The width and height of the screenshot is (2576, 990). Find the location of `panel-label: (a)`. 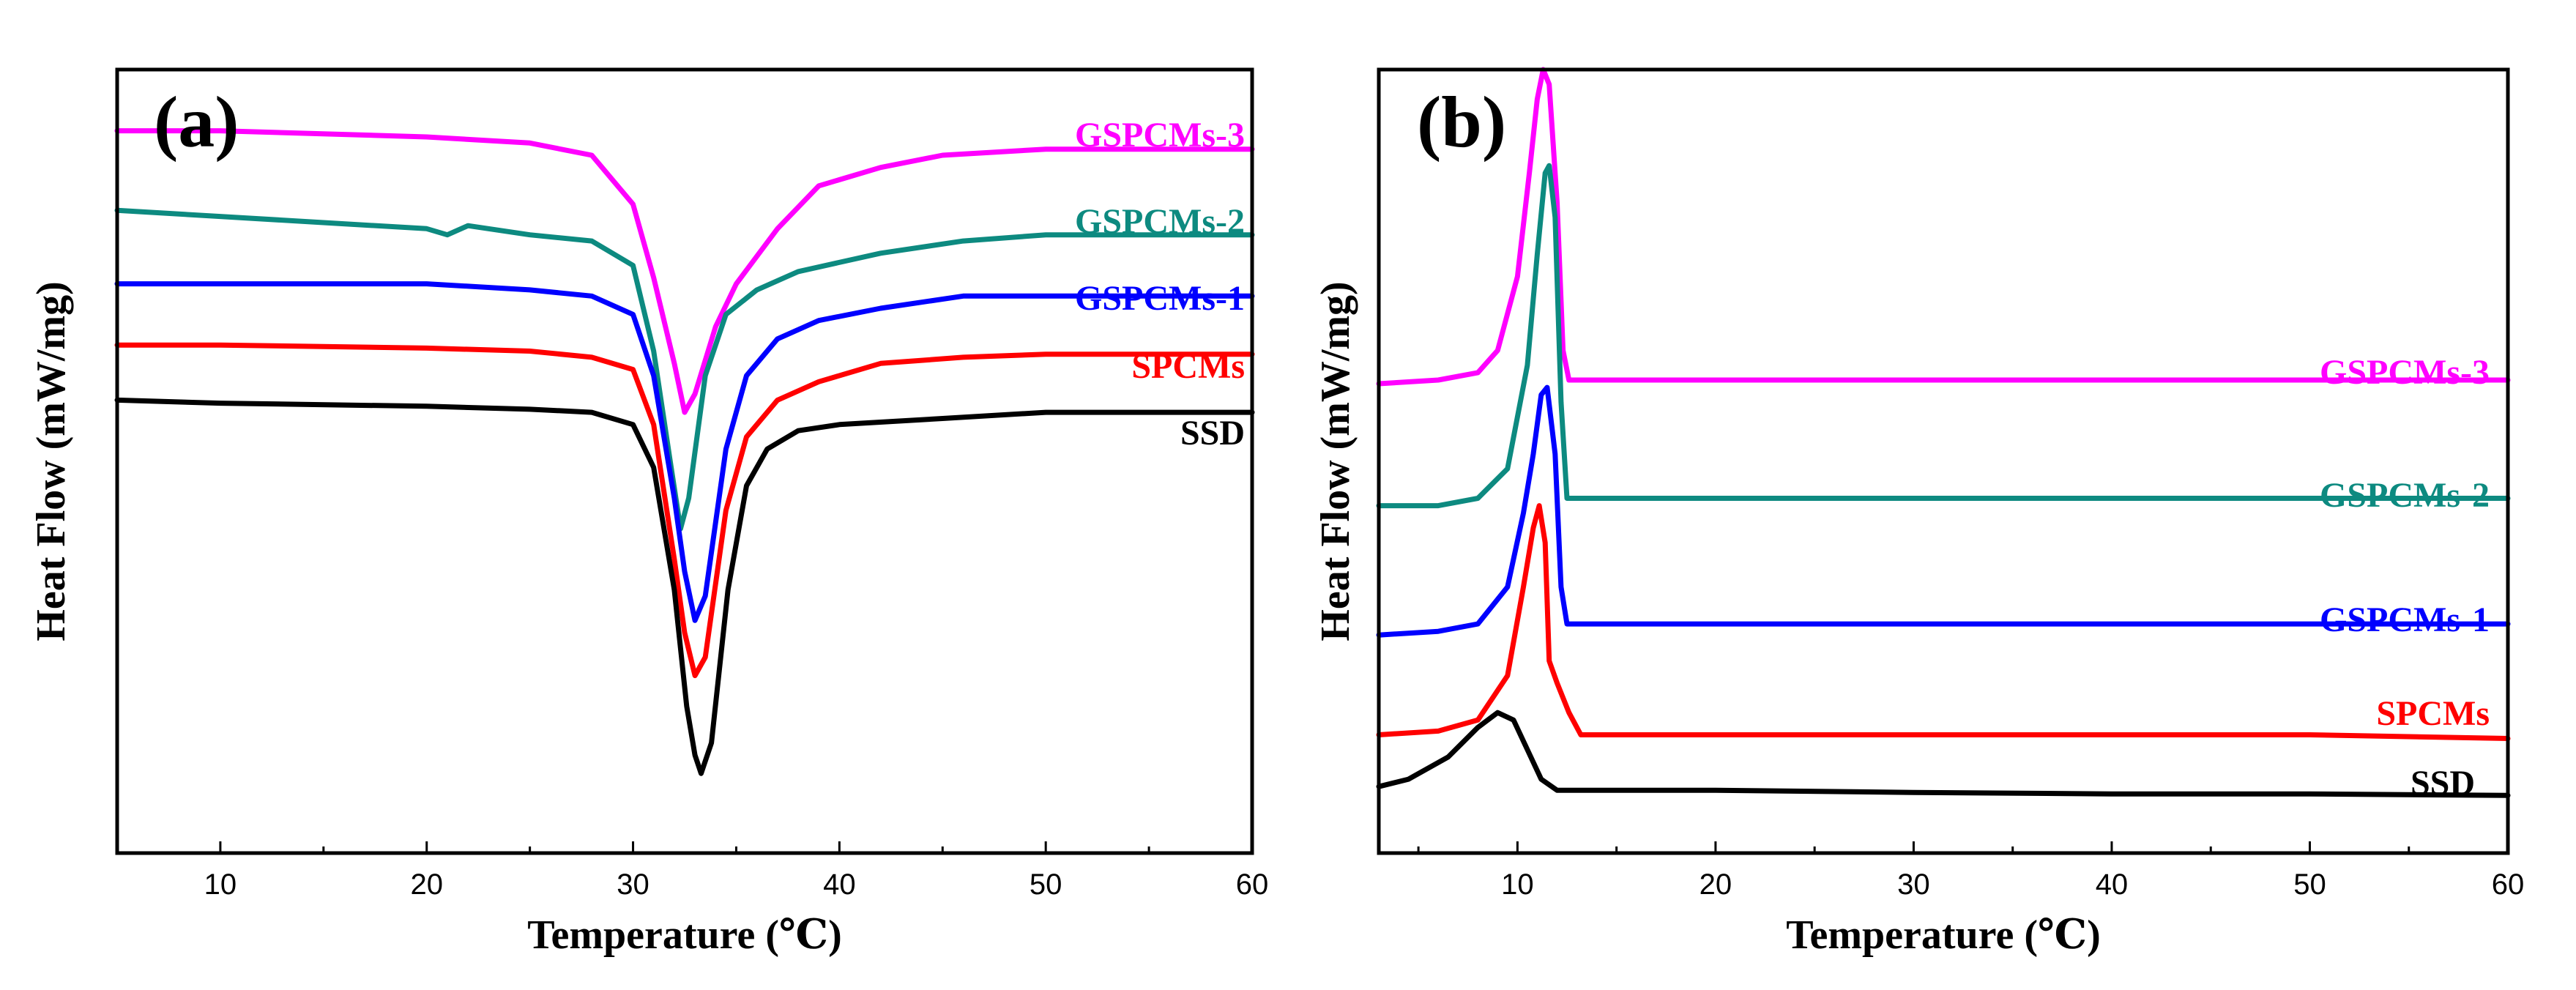

panel-label: (a) is located at coordinates (196, 122).